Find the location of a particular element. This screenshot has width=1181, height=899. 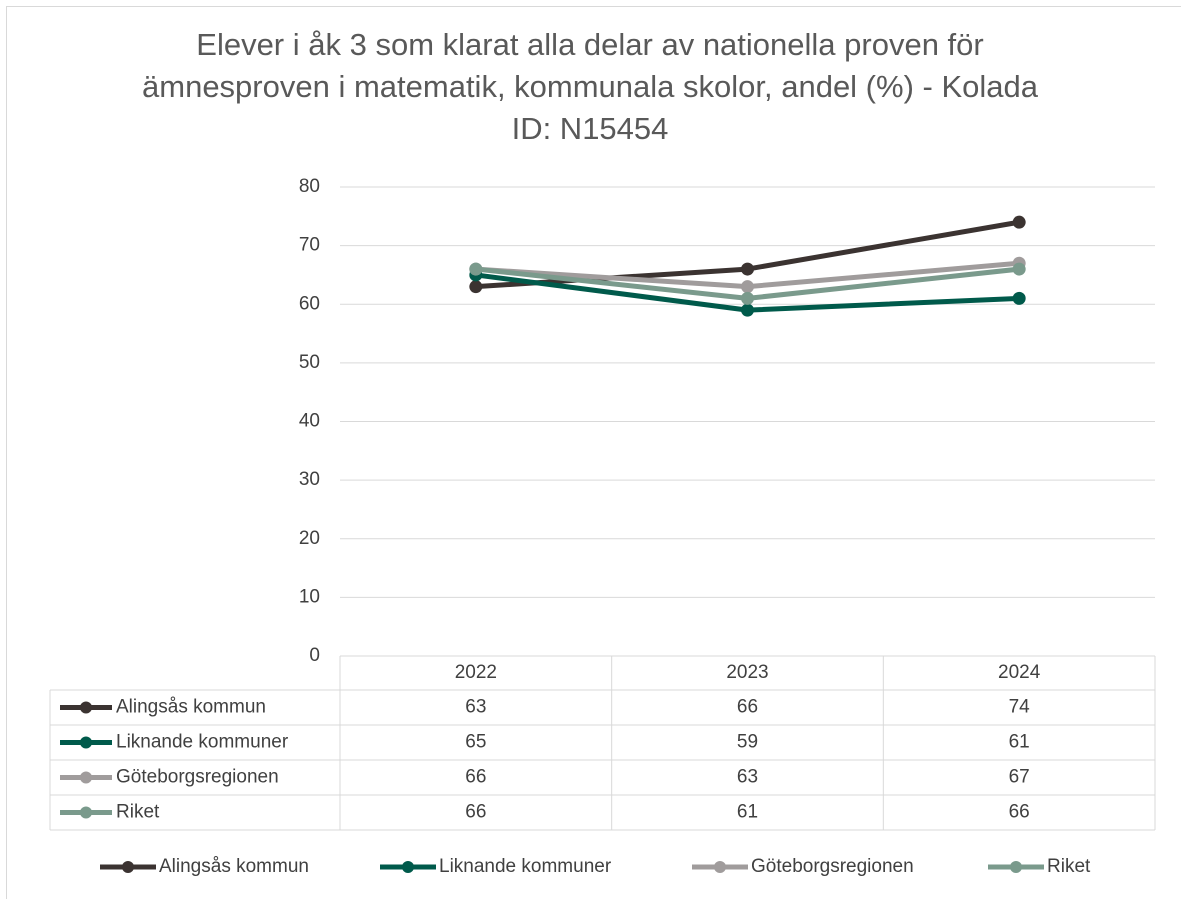

table-value: 67 is located at coordinates (1019, 777).